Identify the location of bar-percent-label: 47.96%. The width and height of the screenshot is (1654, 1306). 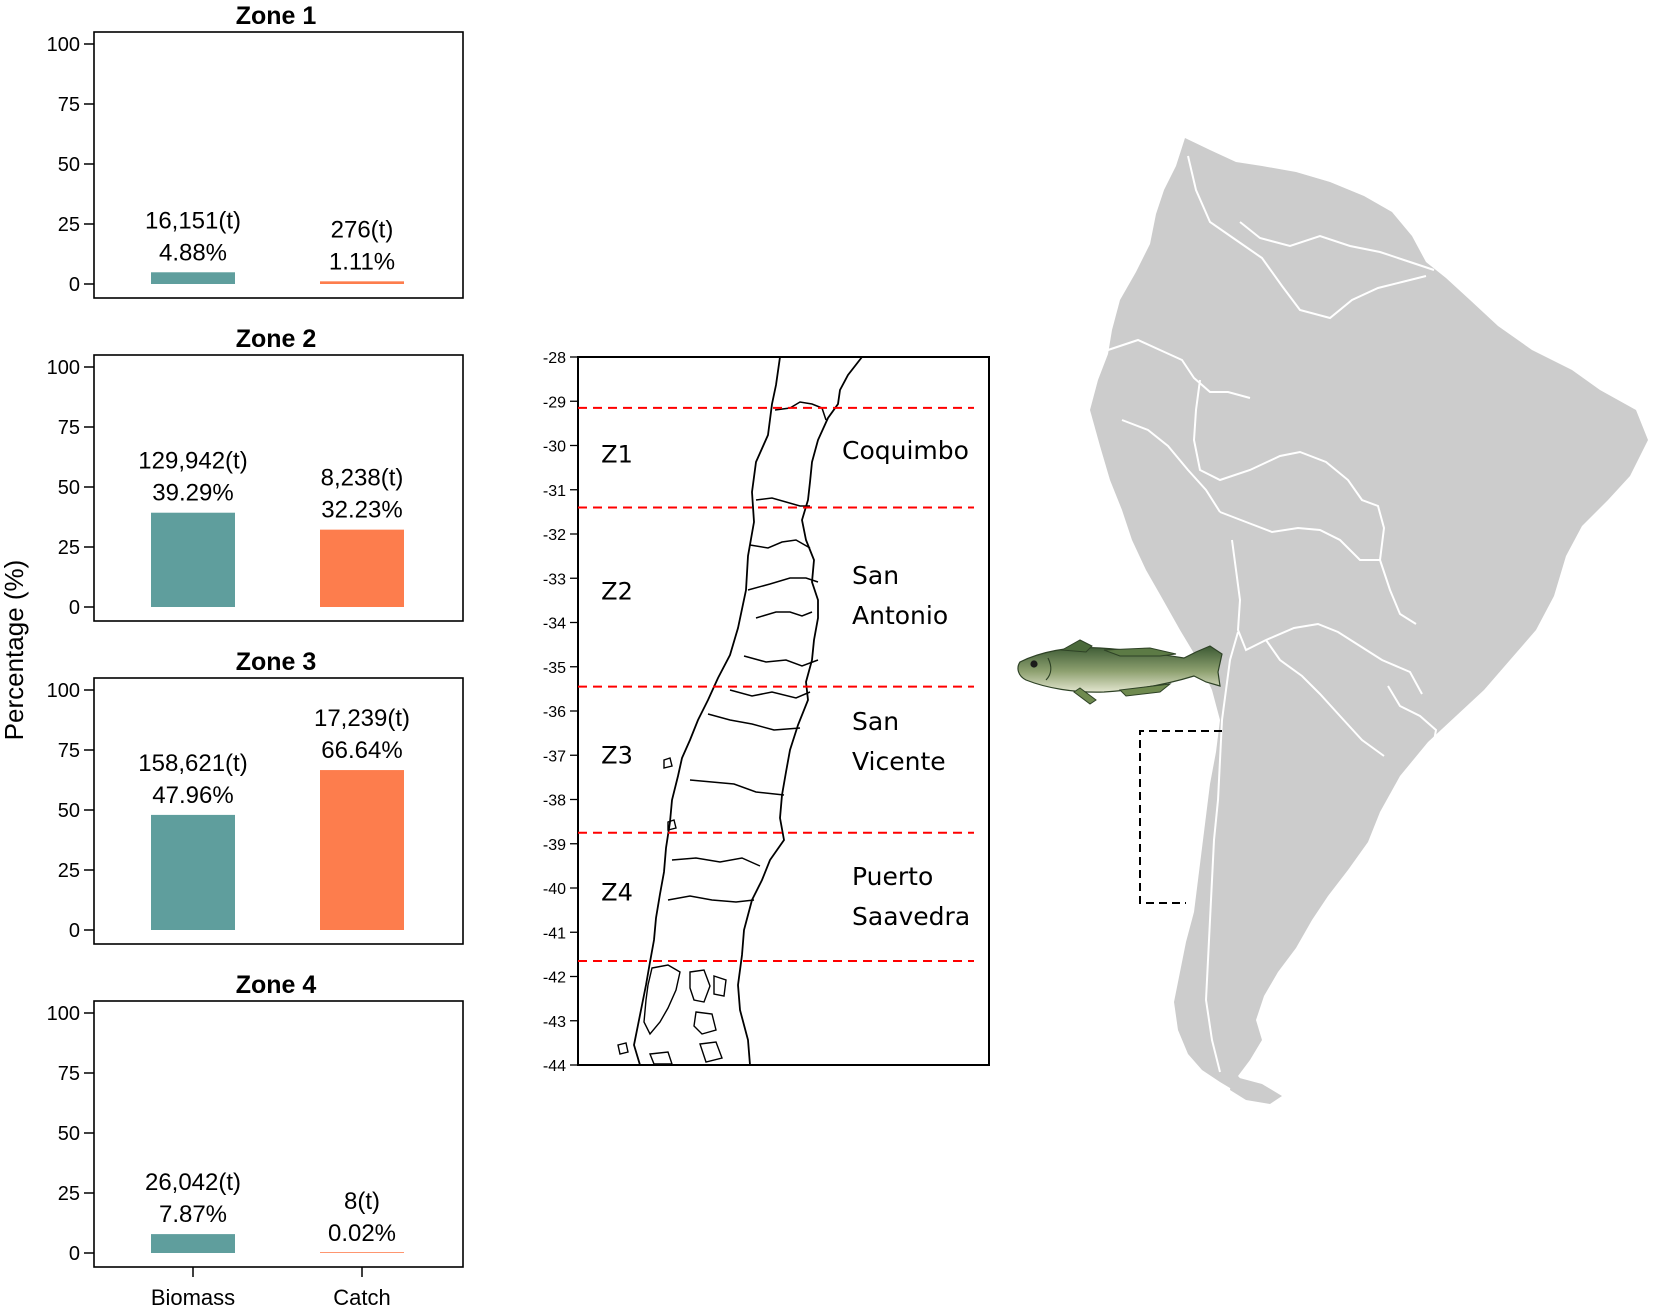
(192, 795).